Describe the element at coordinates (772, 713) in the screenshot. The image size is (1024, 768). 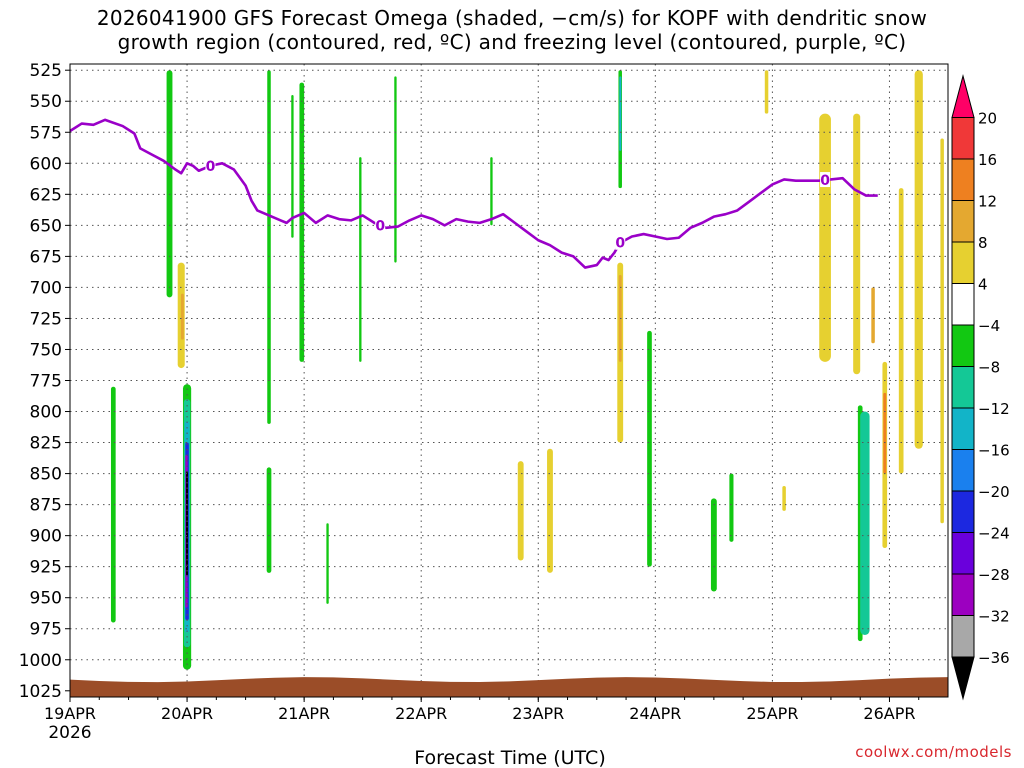
I see `x-tick-label: 25APR` at that location.